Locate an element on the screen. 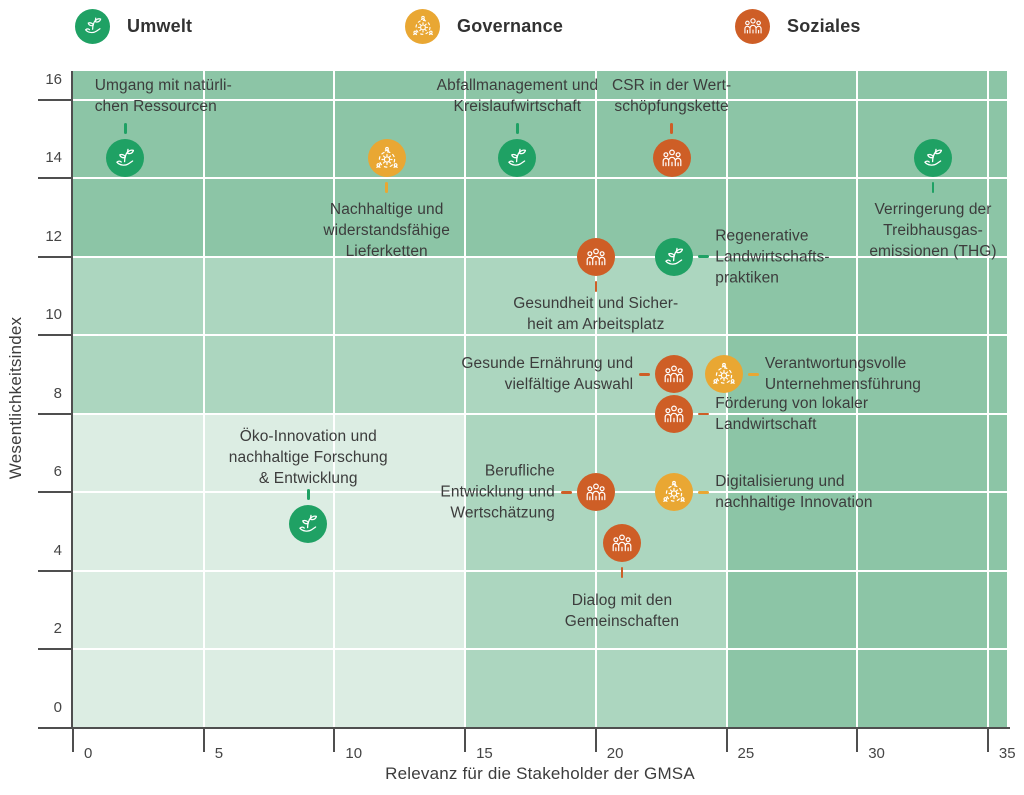 The height and width of the screenshot is (795, 1024). y-tick-label-2: 2 is located at coordinates (57, 629).